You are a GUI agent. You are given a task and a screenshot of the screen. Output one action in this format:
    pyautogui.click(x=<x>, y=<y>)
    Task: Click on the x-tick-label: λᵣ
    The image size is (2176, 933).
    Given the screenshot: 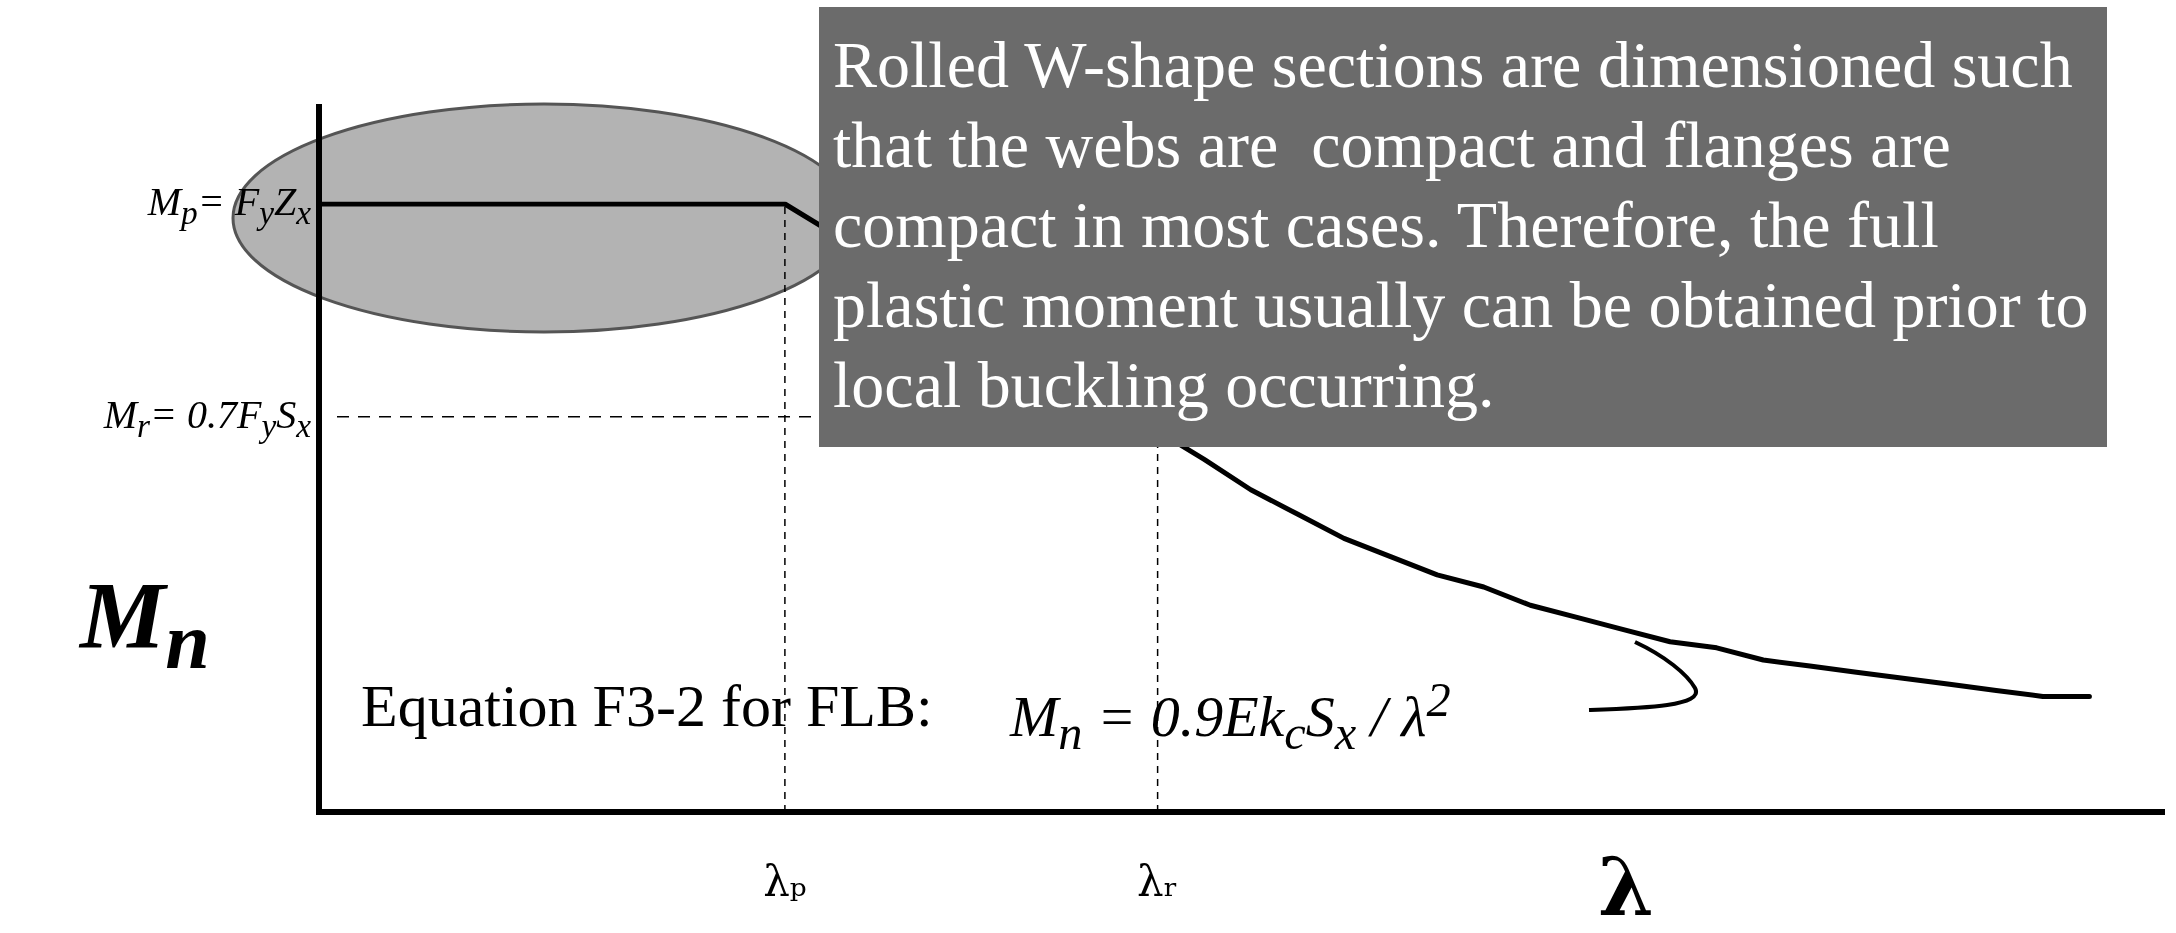 What is the action you would take?
    pyautogui.click(x=1158, y=882)
    